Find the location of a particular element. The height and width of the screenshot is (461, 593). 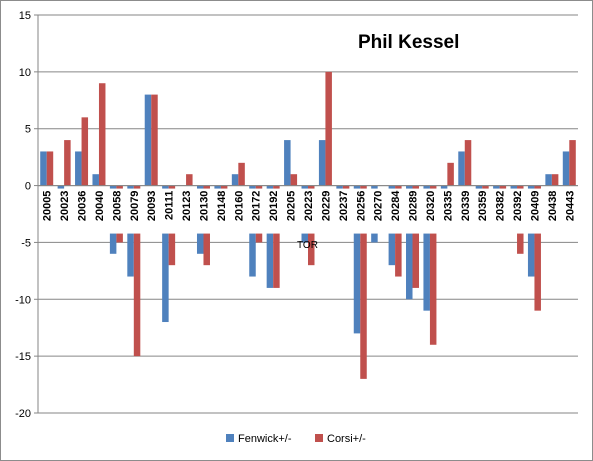

category-label-text: 20192 is located at coordinates (274, 206).